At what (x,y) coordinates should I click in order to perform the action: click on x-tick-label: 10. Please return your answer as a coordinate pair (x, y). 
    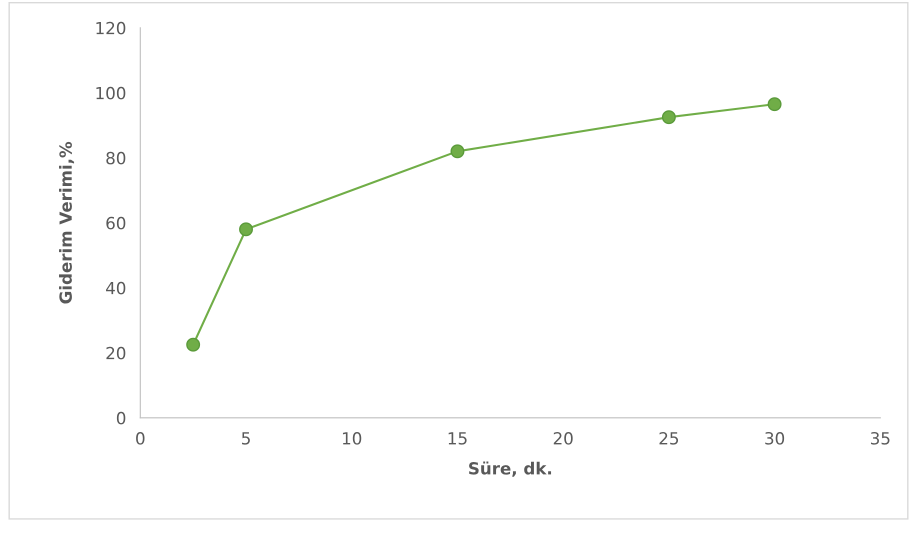
    Looking at the image, I should click on (352, 438).